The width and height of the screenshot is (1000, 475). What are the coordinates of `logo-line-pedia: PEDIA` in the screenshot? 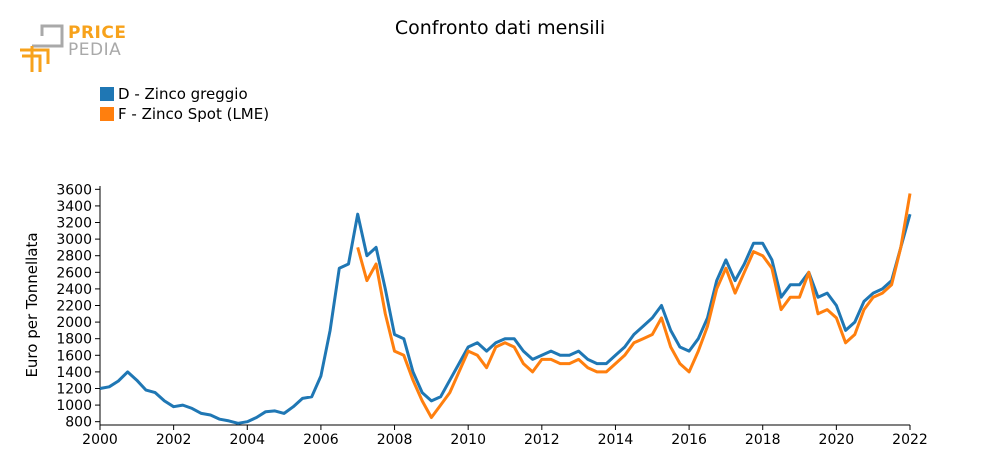 It's located at (95, 50).